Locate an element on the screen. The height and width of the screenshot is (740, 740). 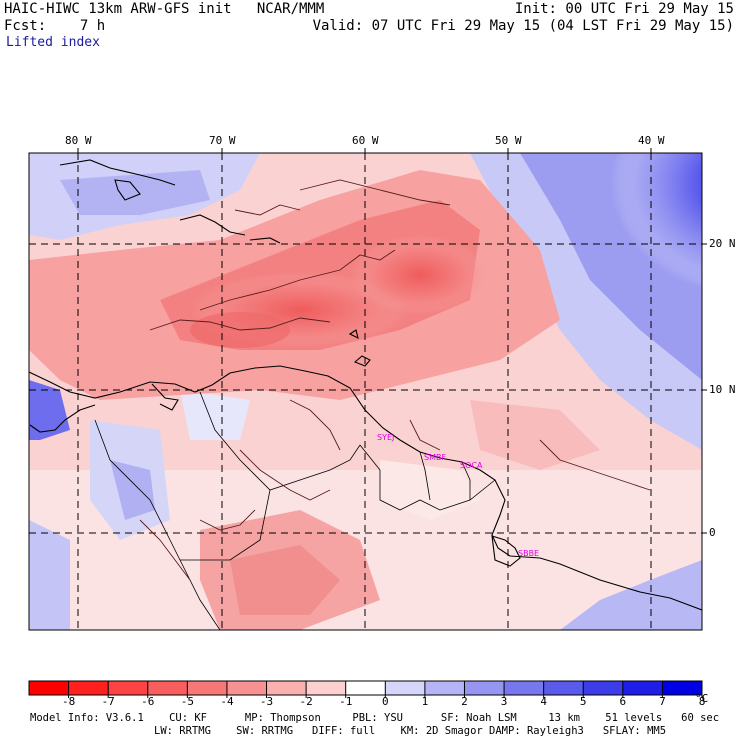
colorbar-tick-label: 3 is located at coordinates (504, 701).